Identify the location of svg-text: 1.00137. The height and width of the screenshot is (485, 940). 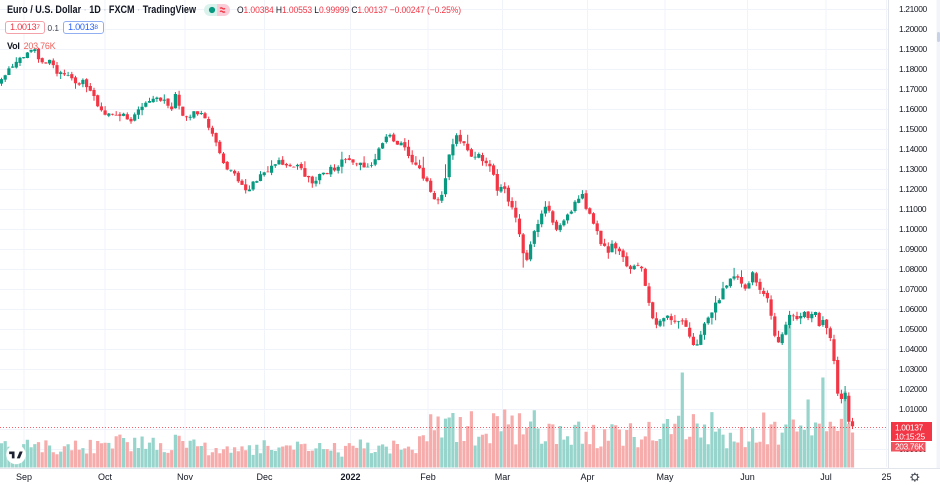
(909, 427).